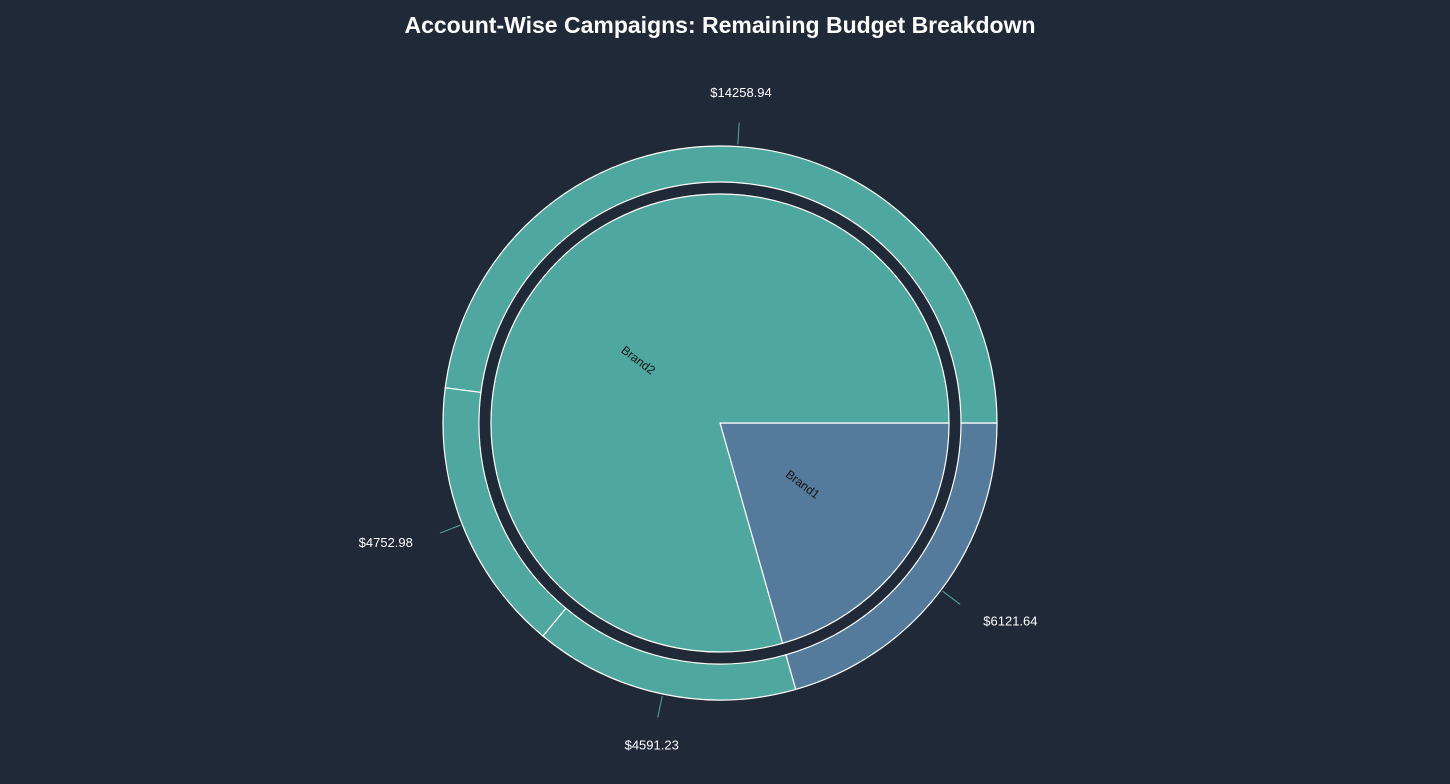 The image size is (1450, 784). Describe the element at coordinates (386, 542) in the screenshot. I see `outer-value-label-2: $4752.98` at that location.